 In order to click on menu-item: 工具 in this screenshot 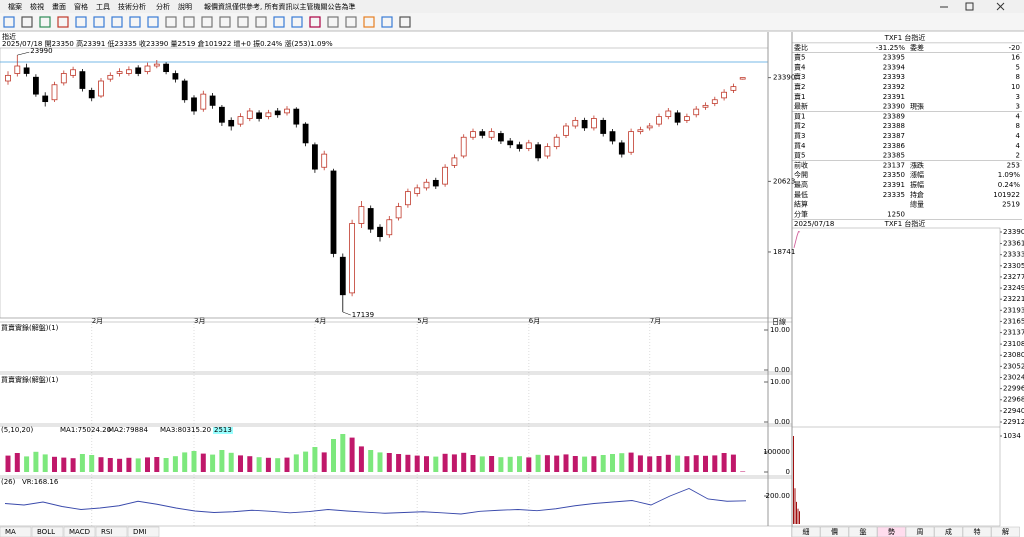, I will do `click(103, 7)`.